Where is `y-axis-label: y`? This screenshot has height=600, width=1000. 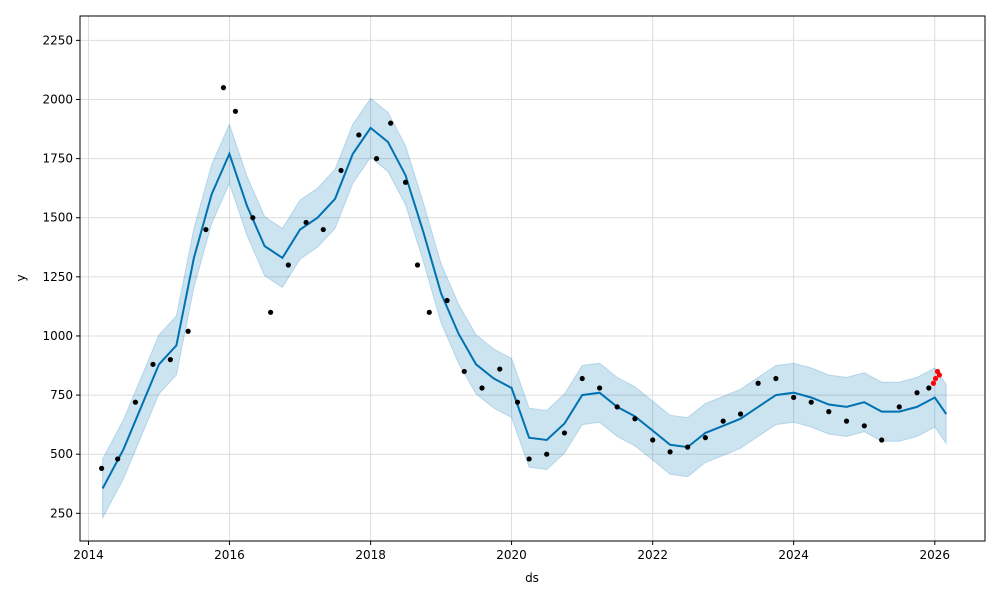 y-axis-label: y is located at coordinates (21, 277).